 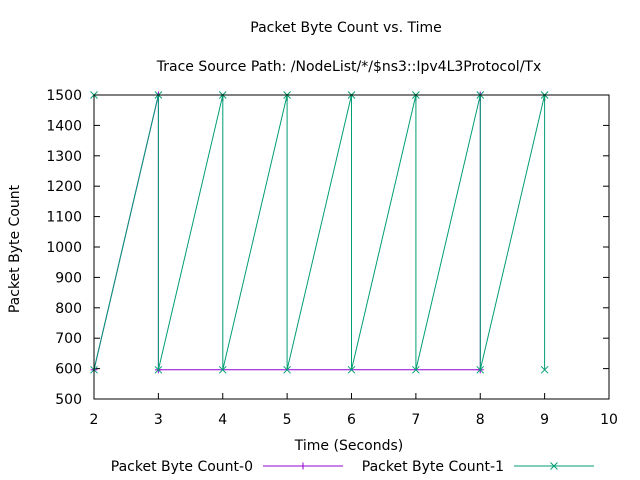 I want to click on x-tick-label-2: 4, so click(x=222, y=420).